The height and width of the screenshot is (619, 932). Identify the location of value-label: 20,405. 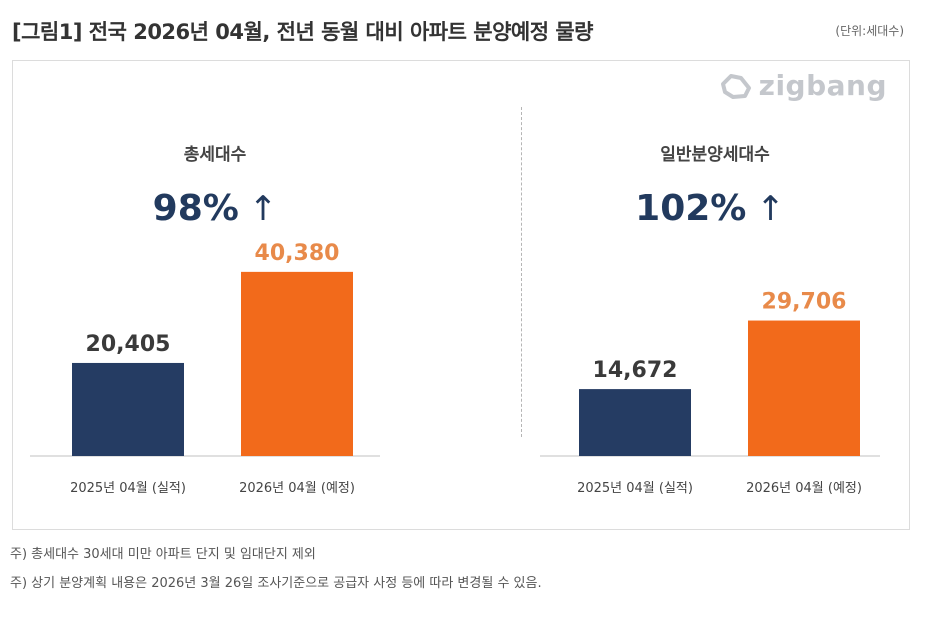
(128, 344).